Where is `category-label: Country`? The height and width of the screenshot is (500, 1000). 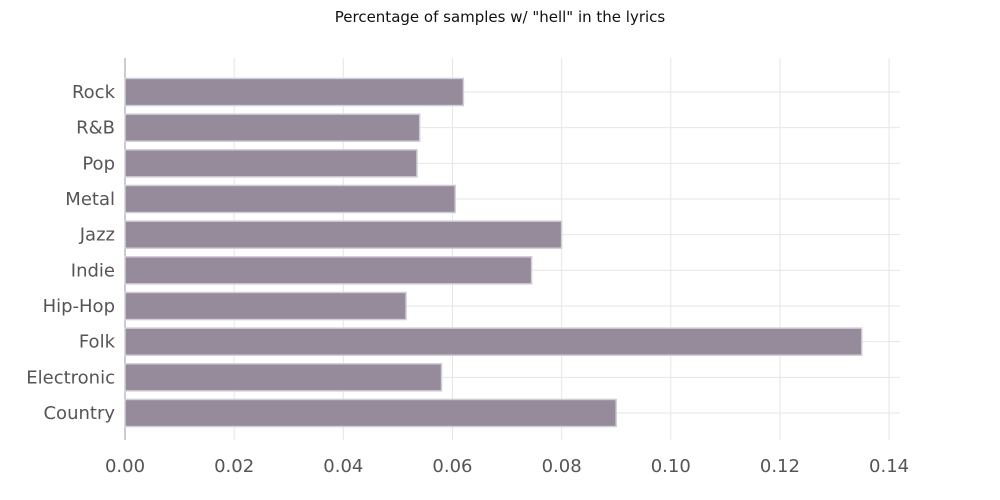 category-label: Country is located at coordinates (79, 413).